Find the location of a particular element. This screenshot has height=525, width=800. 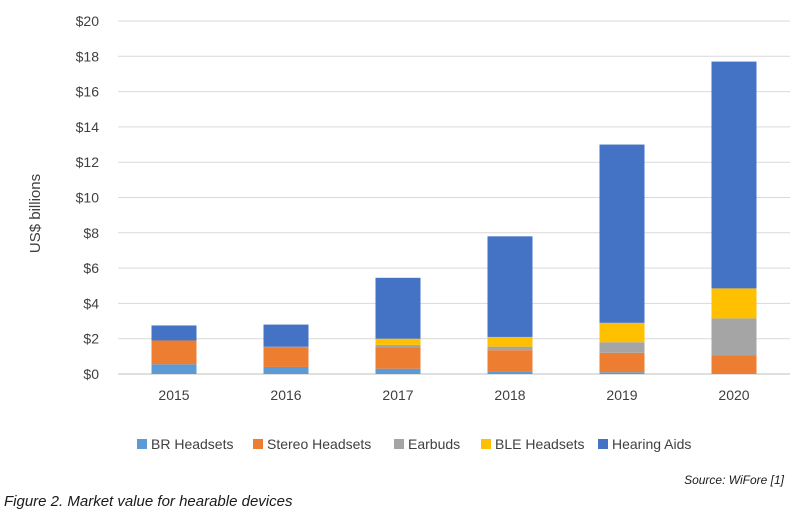

y-axis-title: US$ billions is located at coordinates (35, 213).